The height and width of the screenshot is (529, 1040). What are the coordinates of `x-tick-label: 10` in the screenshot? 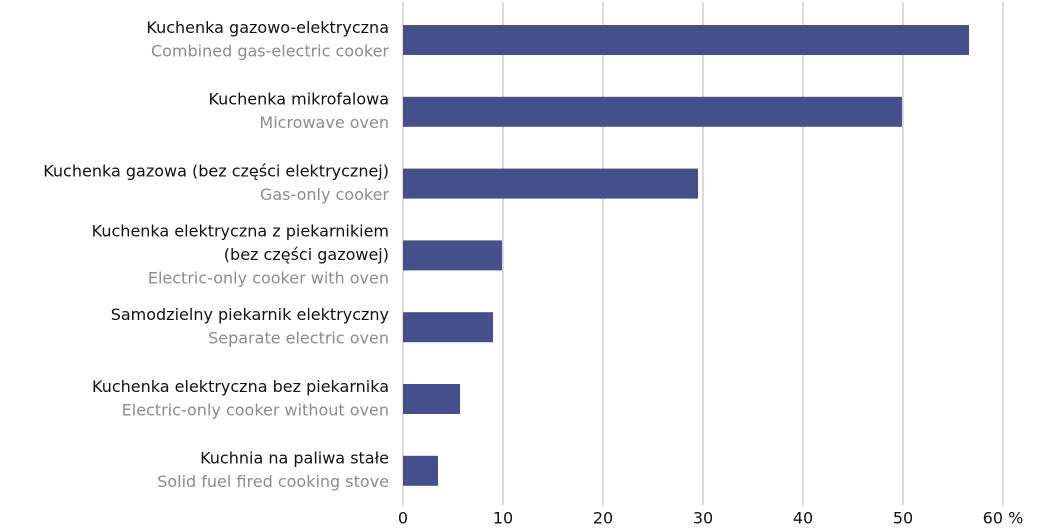 It's located at (503, 518).